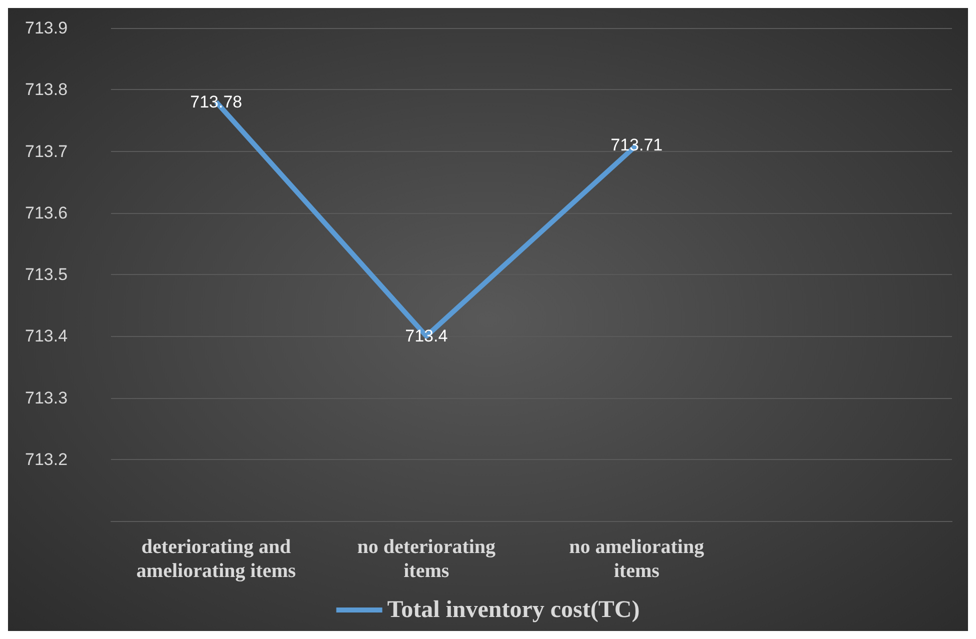 The width and height of the screenshot is (976, 639). What do you see at coordinates (46, 274) in the screenshot?
I see `y-tick-label: 713.5` at bounding box center [46, 274].